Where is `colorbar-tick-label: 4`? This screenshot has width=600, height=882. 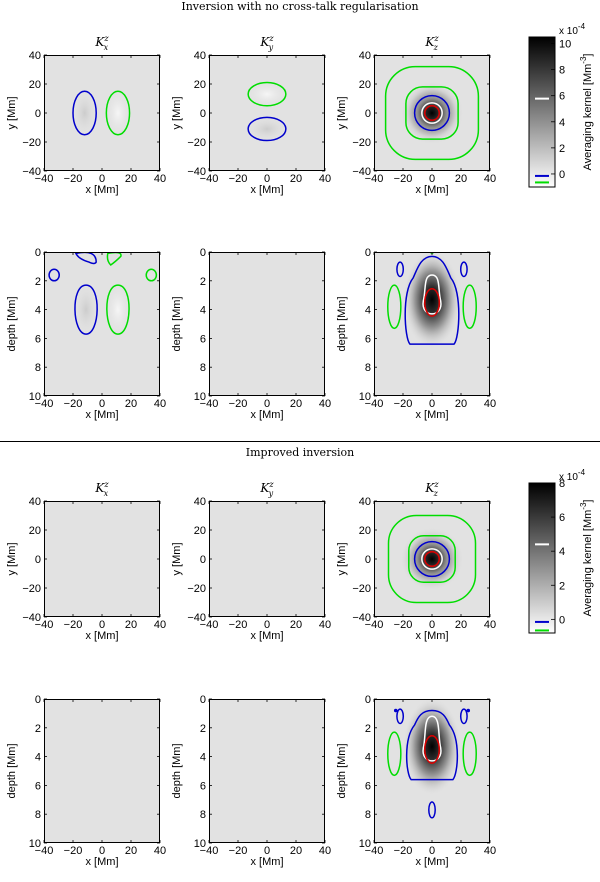 colorbar-tick-label: 4 is located at coordinates (562, 552).